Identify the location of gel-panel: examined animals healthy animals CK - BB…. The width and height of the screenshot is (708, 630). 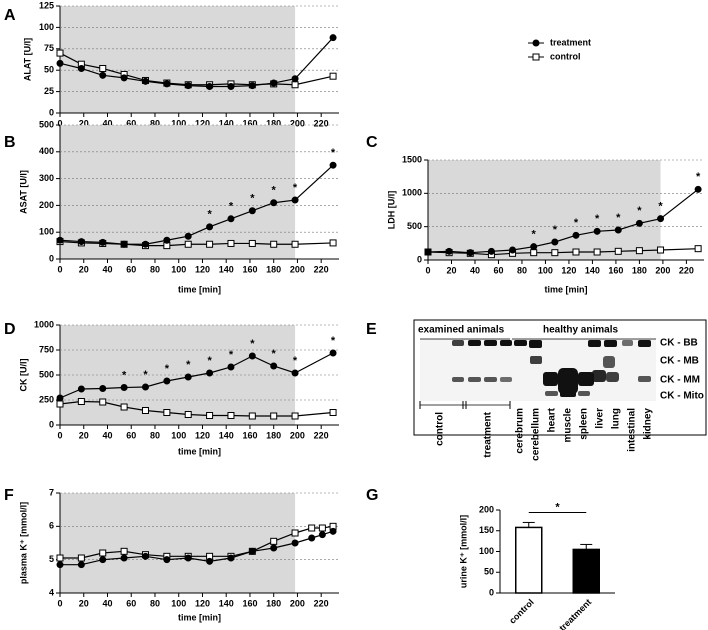
(560, 390).